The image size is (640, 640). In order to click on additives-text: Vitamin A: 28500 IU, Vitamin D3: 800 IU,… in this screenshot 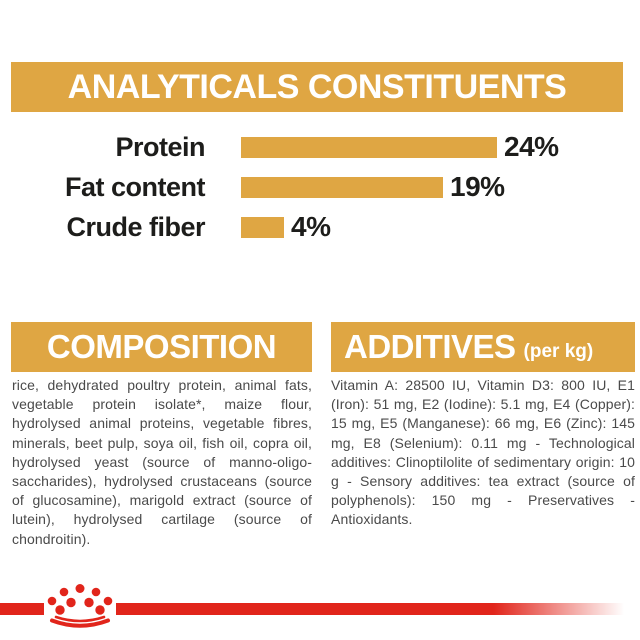, I will do `click(483, 452)`.